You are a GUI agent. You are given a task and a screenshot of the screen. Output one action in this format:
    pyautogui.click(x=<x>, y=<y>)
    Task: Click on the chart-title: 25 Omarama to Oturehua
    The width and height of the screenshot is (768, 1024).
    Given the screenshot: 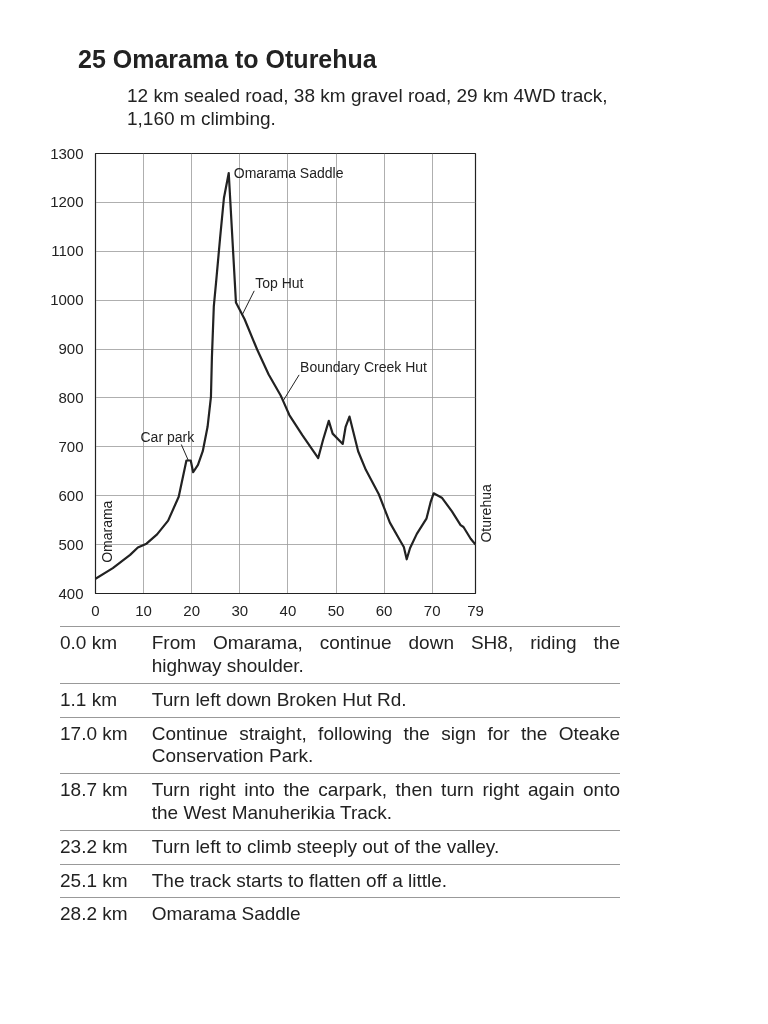 What is the action you would take?
    pyautogui.click(x=227, y=59)
    